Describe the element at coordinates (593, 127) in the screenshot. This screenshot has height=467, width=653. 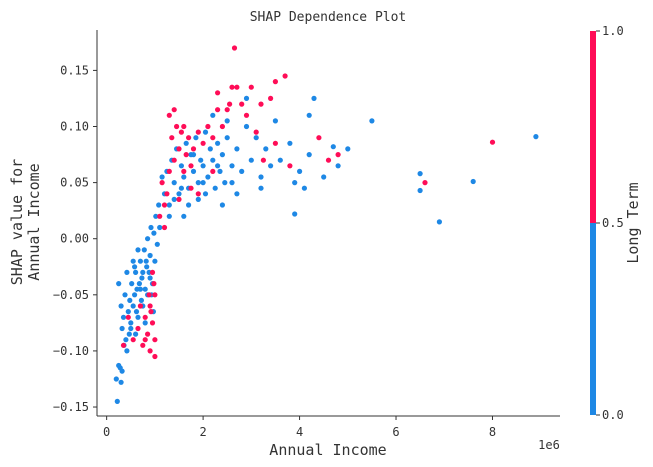
I see `colorbar-high-segment` at that location.